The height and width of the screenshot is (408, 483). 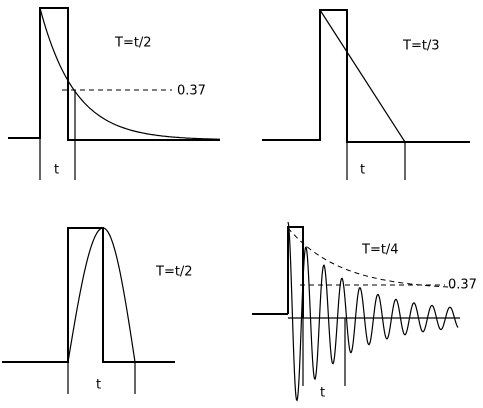 I want to click on time-constant: T=t/3, so click(x=421, y=46).